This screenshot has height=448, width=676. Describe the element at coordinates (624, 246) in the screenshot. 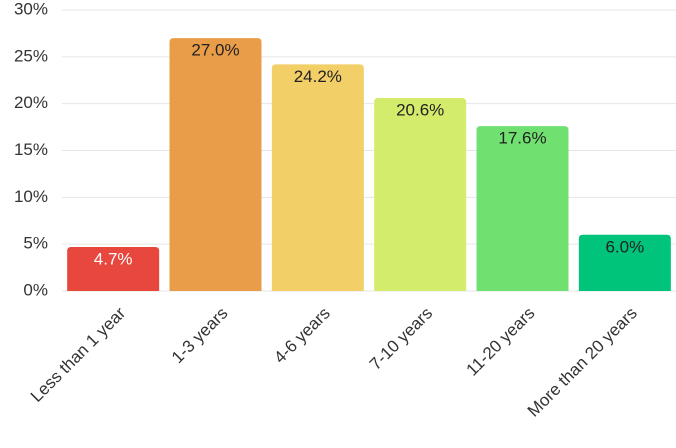

I see `value-label: 6.0%` at that location.